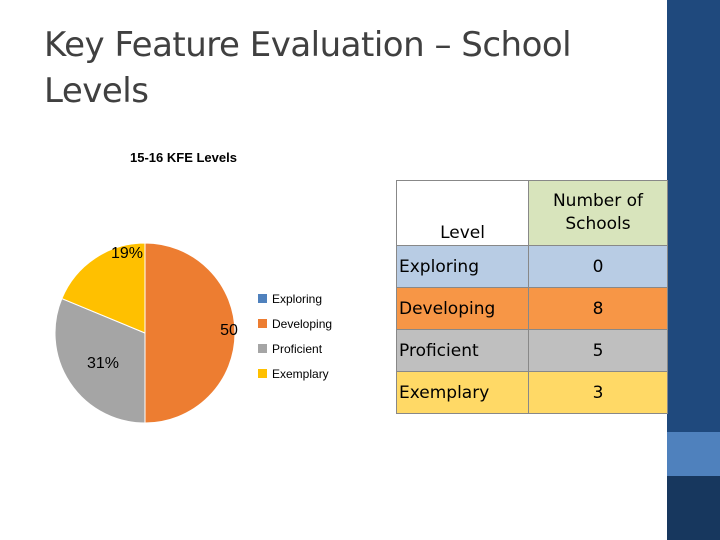  What do you see at coordinates (302, 323) in the screenshot?
I see `legend-label-developing: Developing` at bounding box center [302, 323].